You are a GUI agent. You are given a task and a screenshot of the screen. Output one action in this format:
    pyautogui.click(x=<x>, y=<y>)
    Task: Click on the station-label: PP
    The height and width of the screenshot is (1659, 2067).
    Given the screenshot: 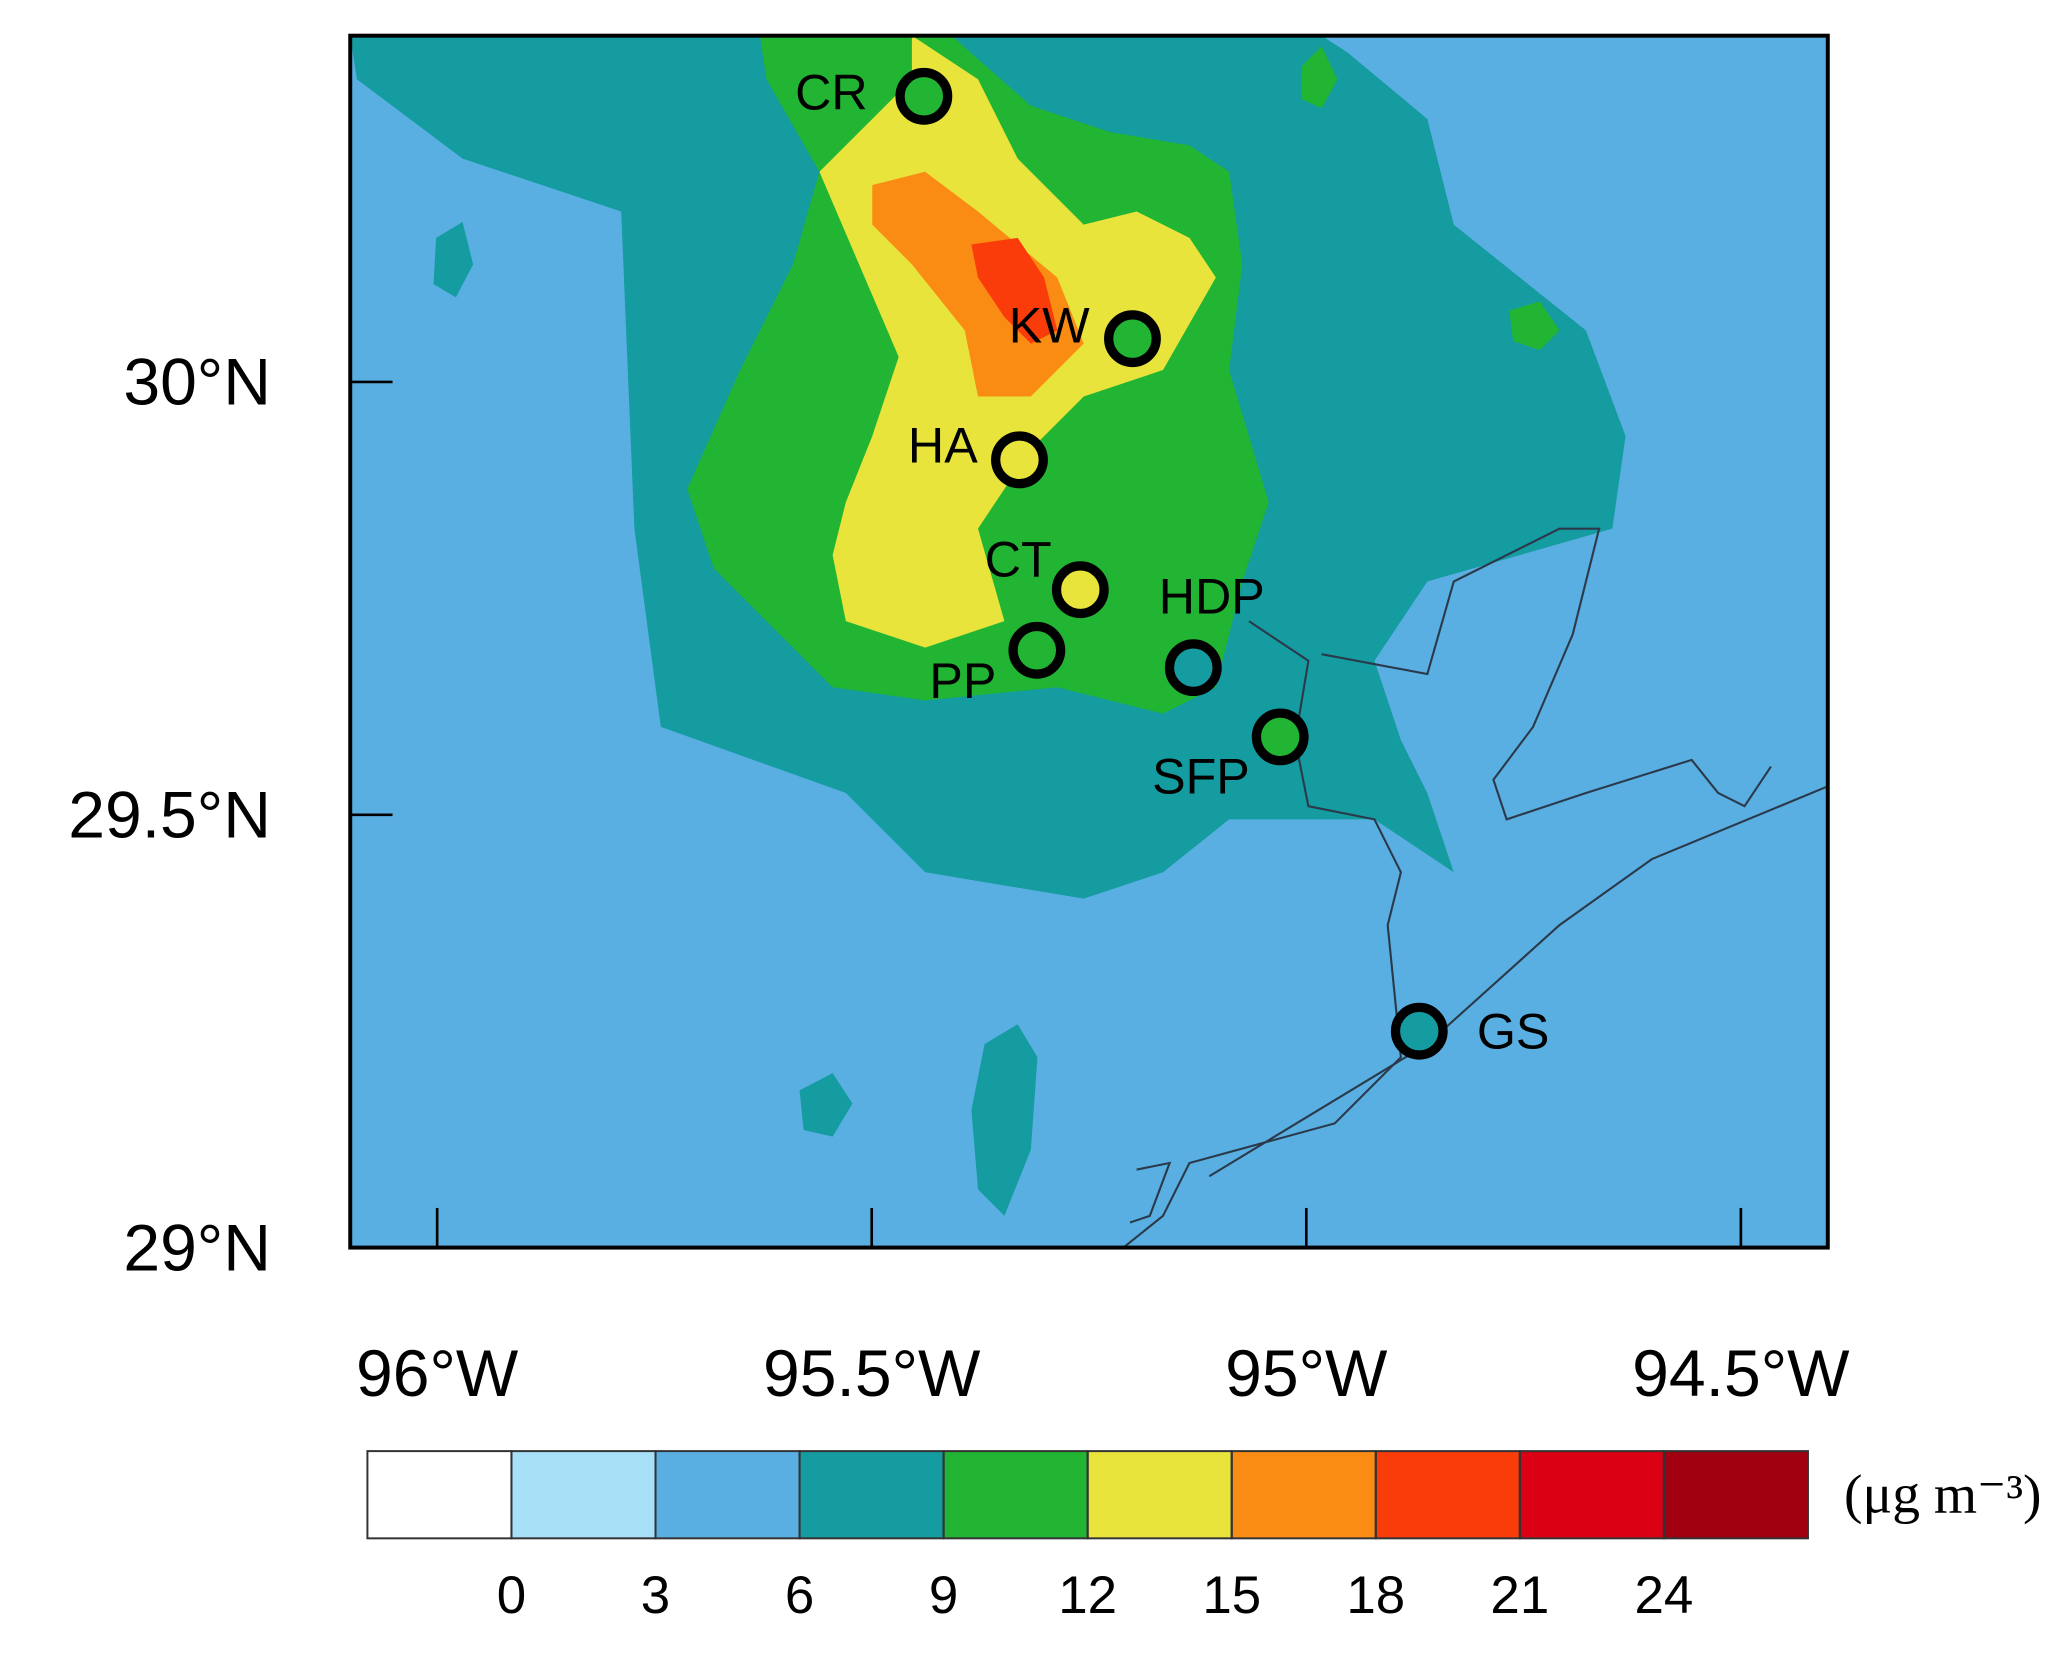 What is the action you would take?
    pyautogui.click(x=962, y=681)
    